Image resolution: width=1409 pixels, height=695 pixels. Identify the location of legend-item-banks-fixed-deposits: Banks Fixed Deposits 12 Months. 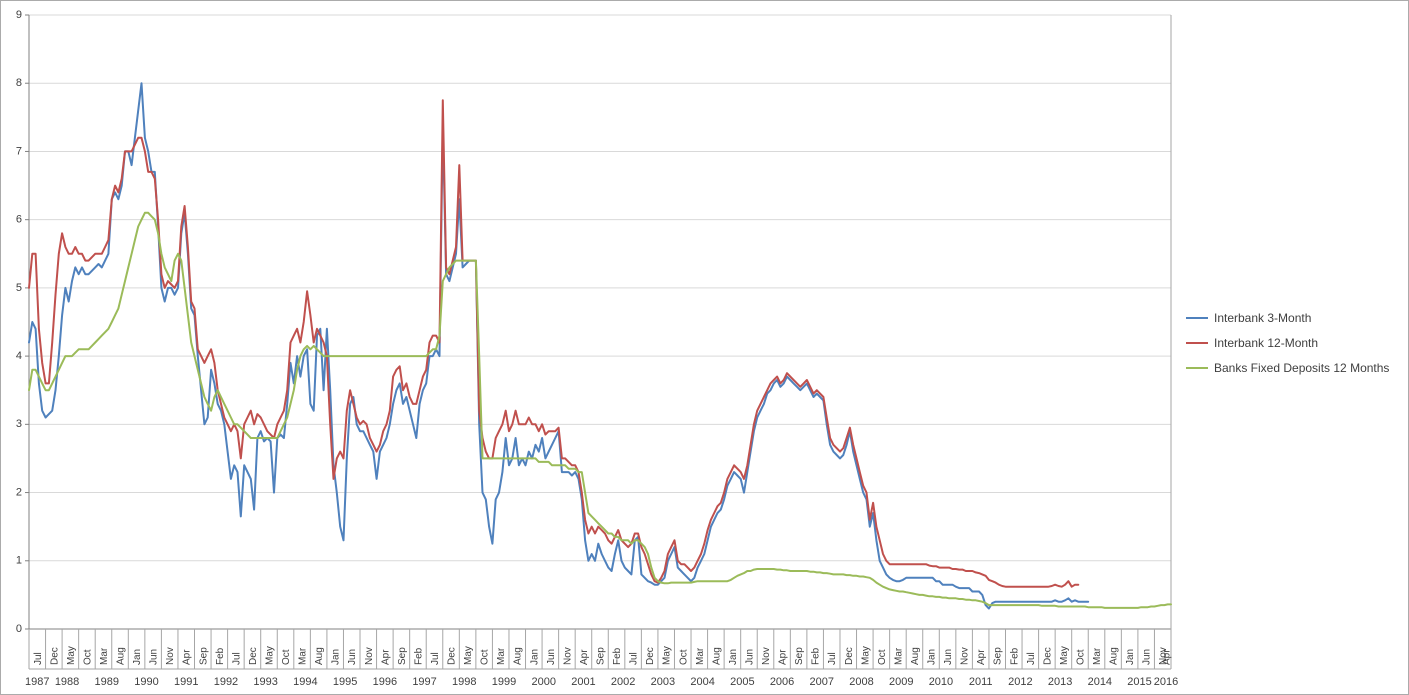
(1287, 368).